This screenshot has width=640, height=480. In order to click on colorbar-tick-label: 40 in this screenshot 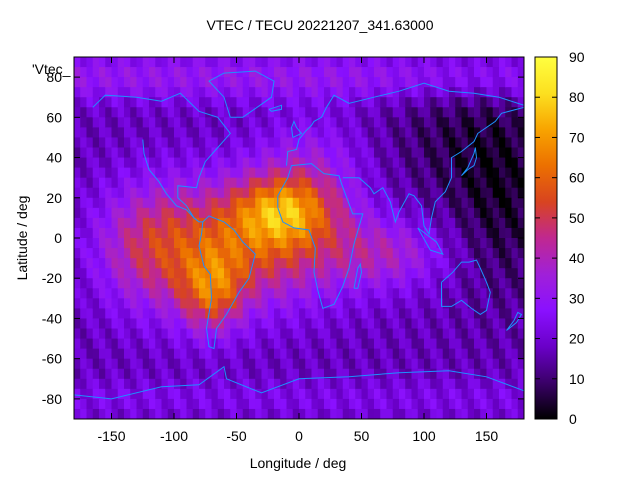, I will do `click(577, 258)`.